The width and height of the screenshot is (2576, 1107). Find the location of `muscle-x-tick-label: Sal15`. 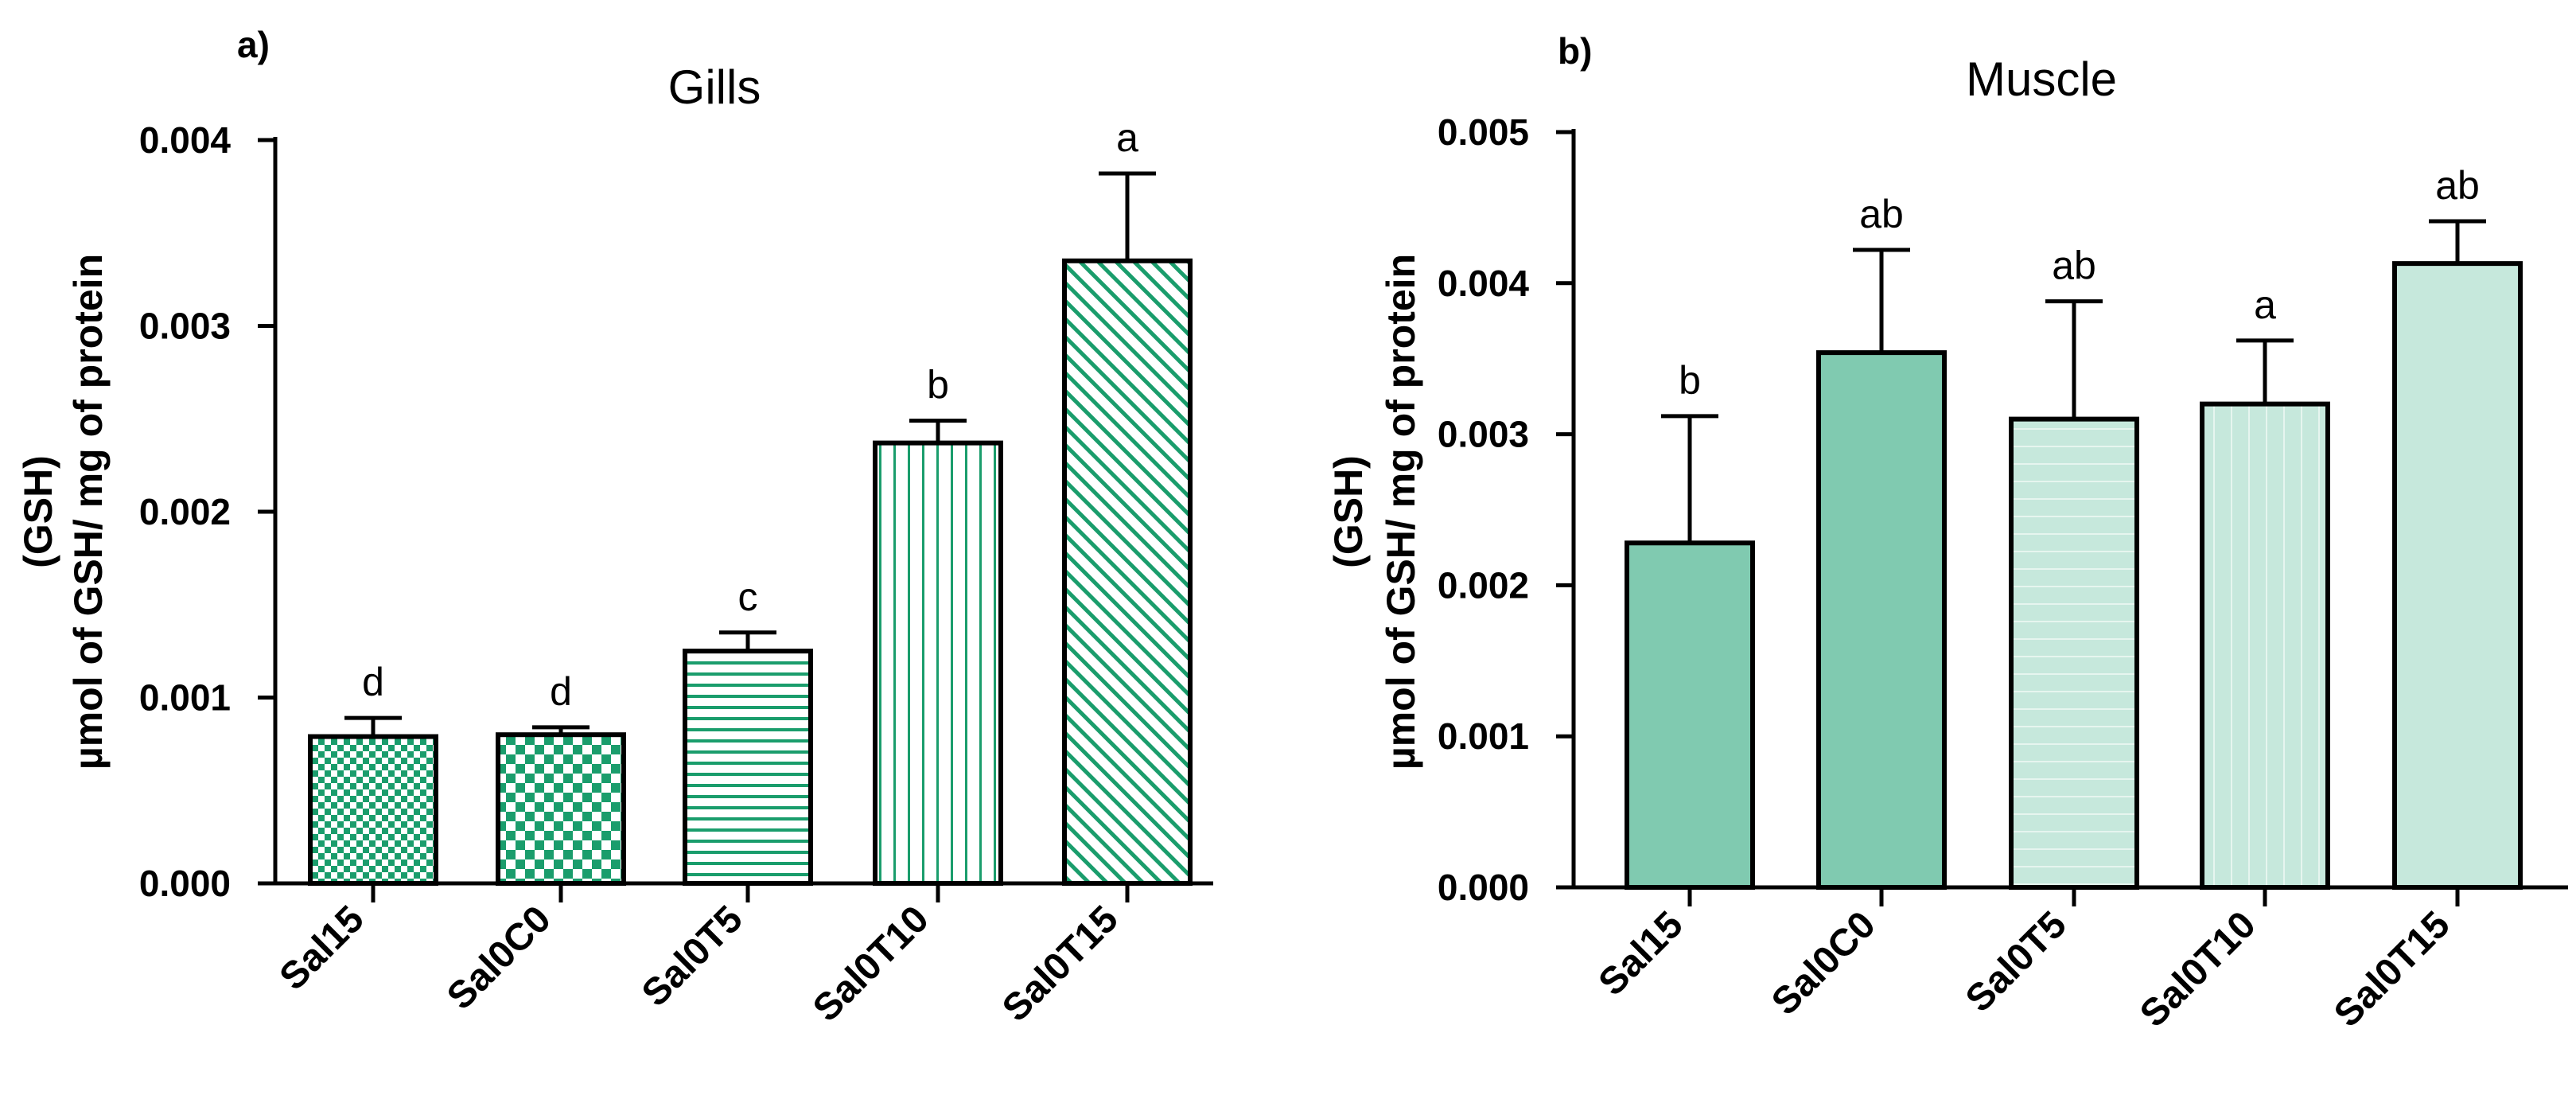

muscle-x-tick-label: Sal15 is located at coordinates (1641, 953).